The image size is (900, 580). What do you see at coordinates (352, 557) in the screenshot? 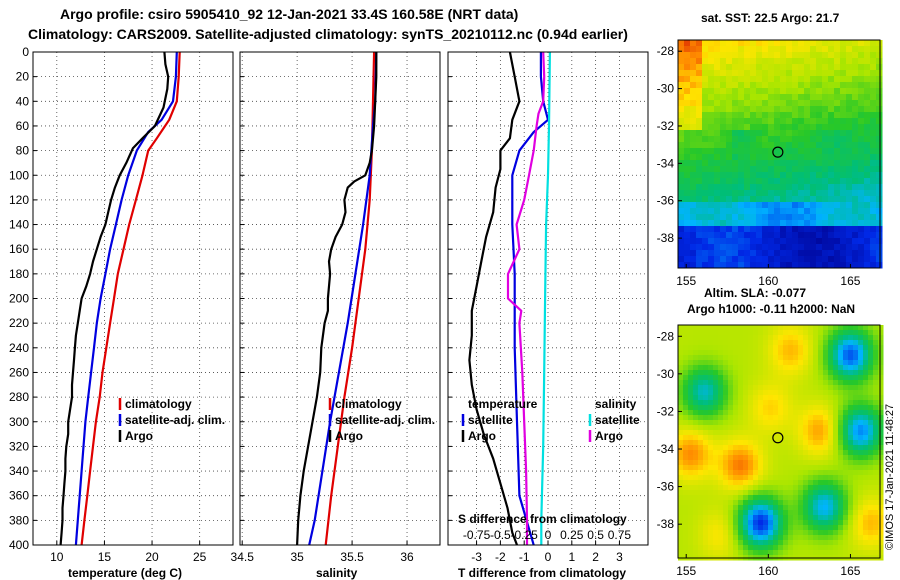
I see `x-tick-label: 35.5` at bounding box center [352, 557].